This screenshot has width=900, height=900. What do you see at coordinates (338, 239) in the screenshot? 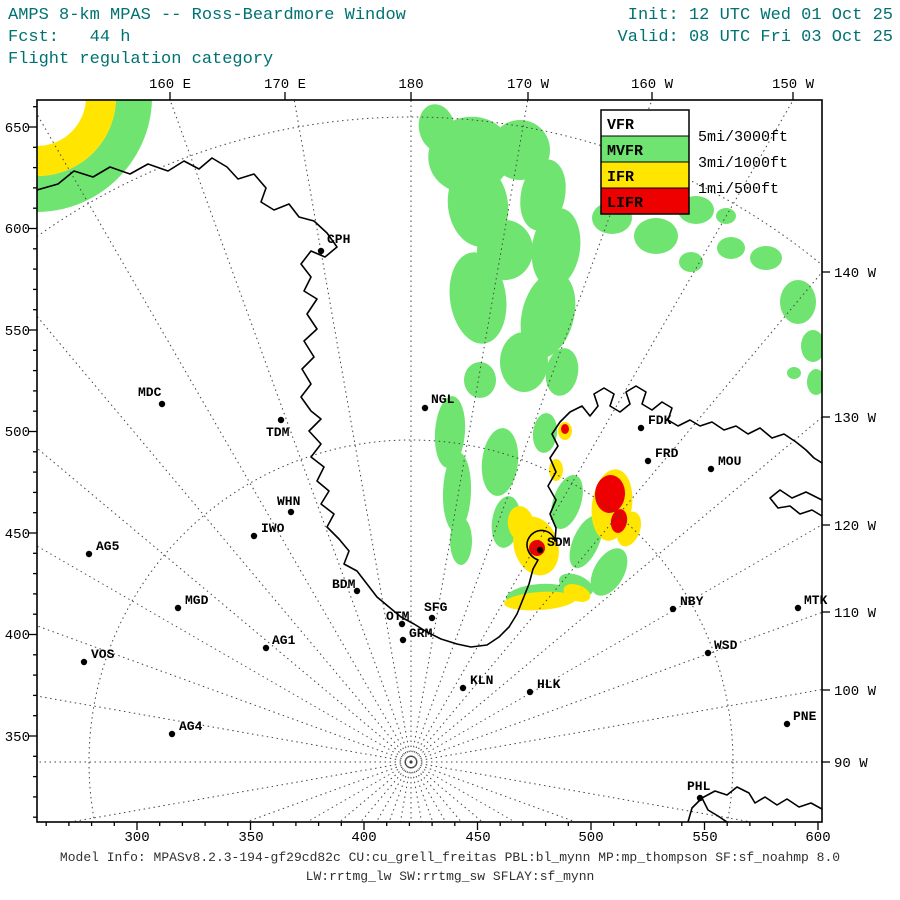
I see `station-label-cph: CPH` at bounding box center [338, 239].